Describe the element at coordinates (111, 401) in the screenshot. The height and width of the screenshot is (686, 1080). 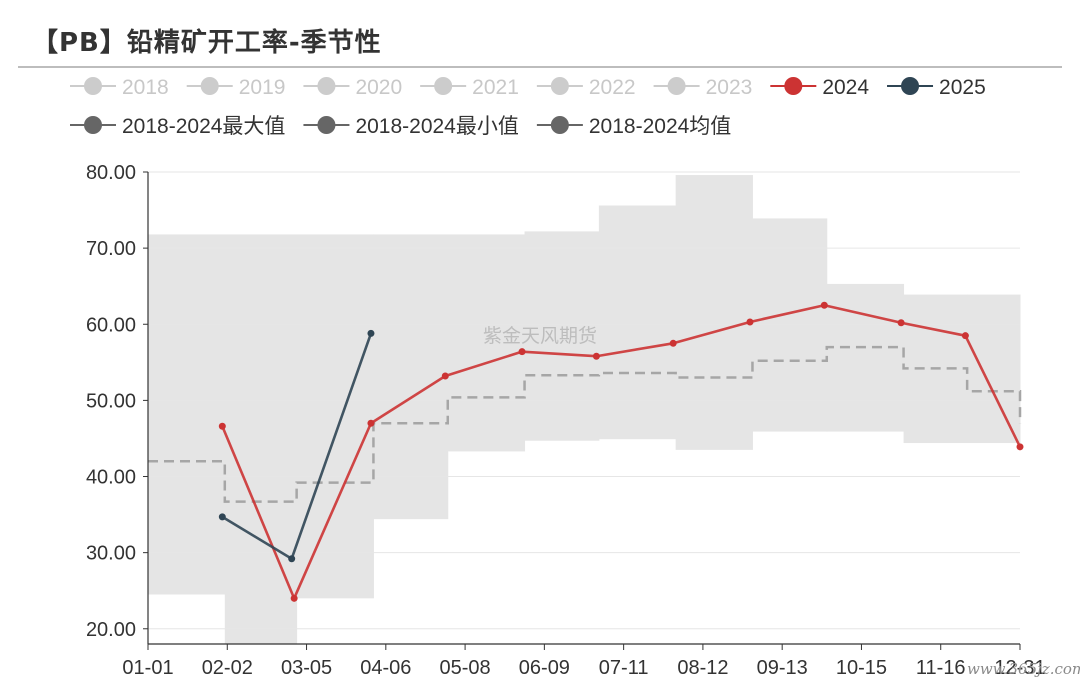
I see `y-tick-label: 50.00` at that location.